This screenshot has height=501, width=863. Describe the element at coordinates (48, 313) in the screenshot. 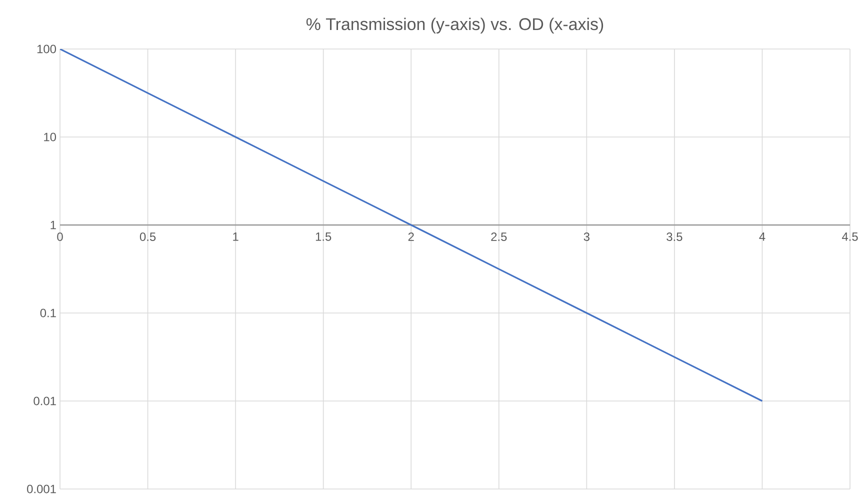

I see `y-tick-label: 0.1` at that location.